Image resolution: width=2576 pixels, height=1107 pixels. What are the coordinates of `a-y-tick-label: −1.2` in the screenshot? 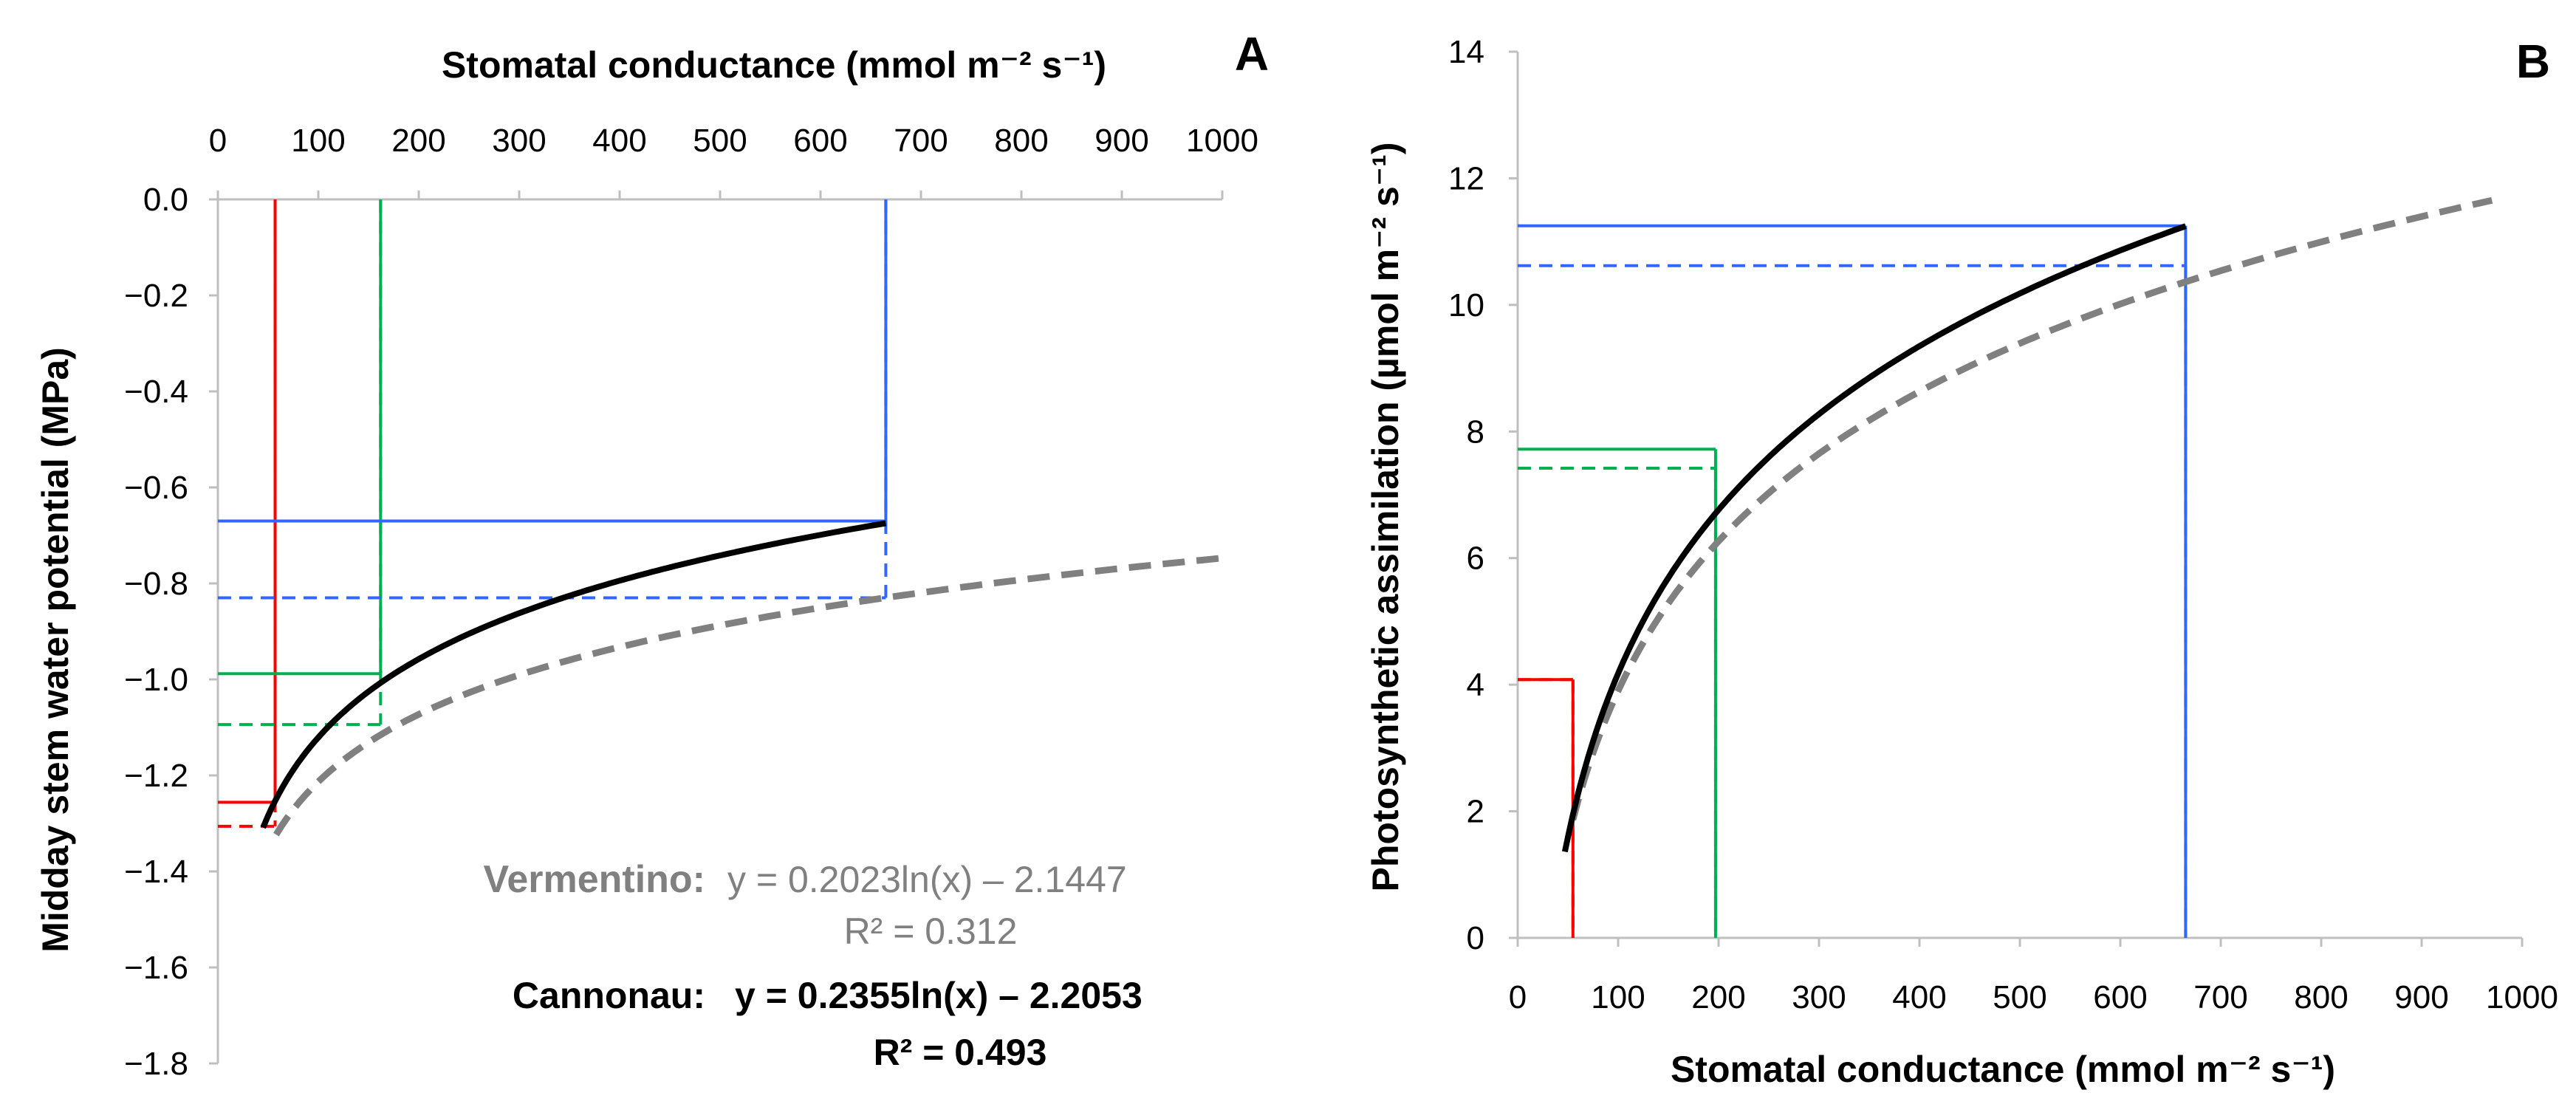 It's located at (156, 776).